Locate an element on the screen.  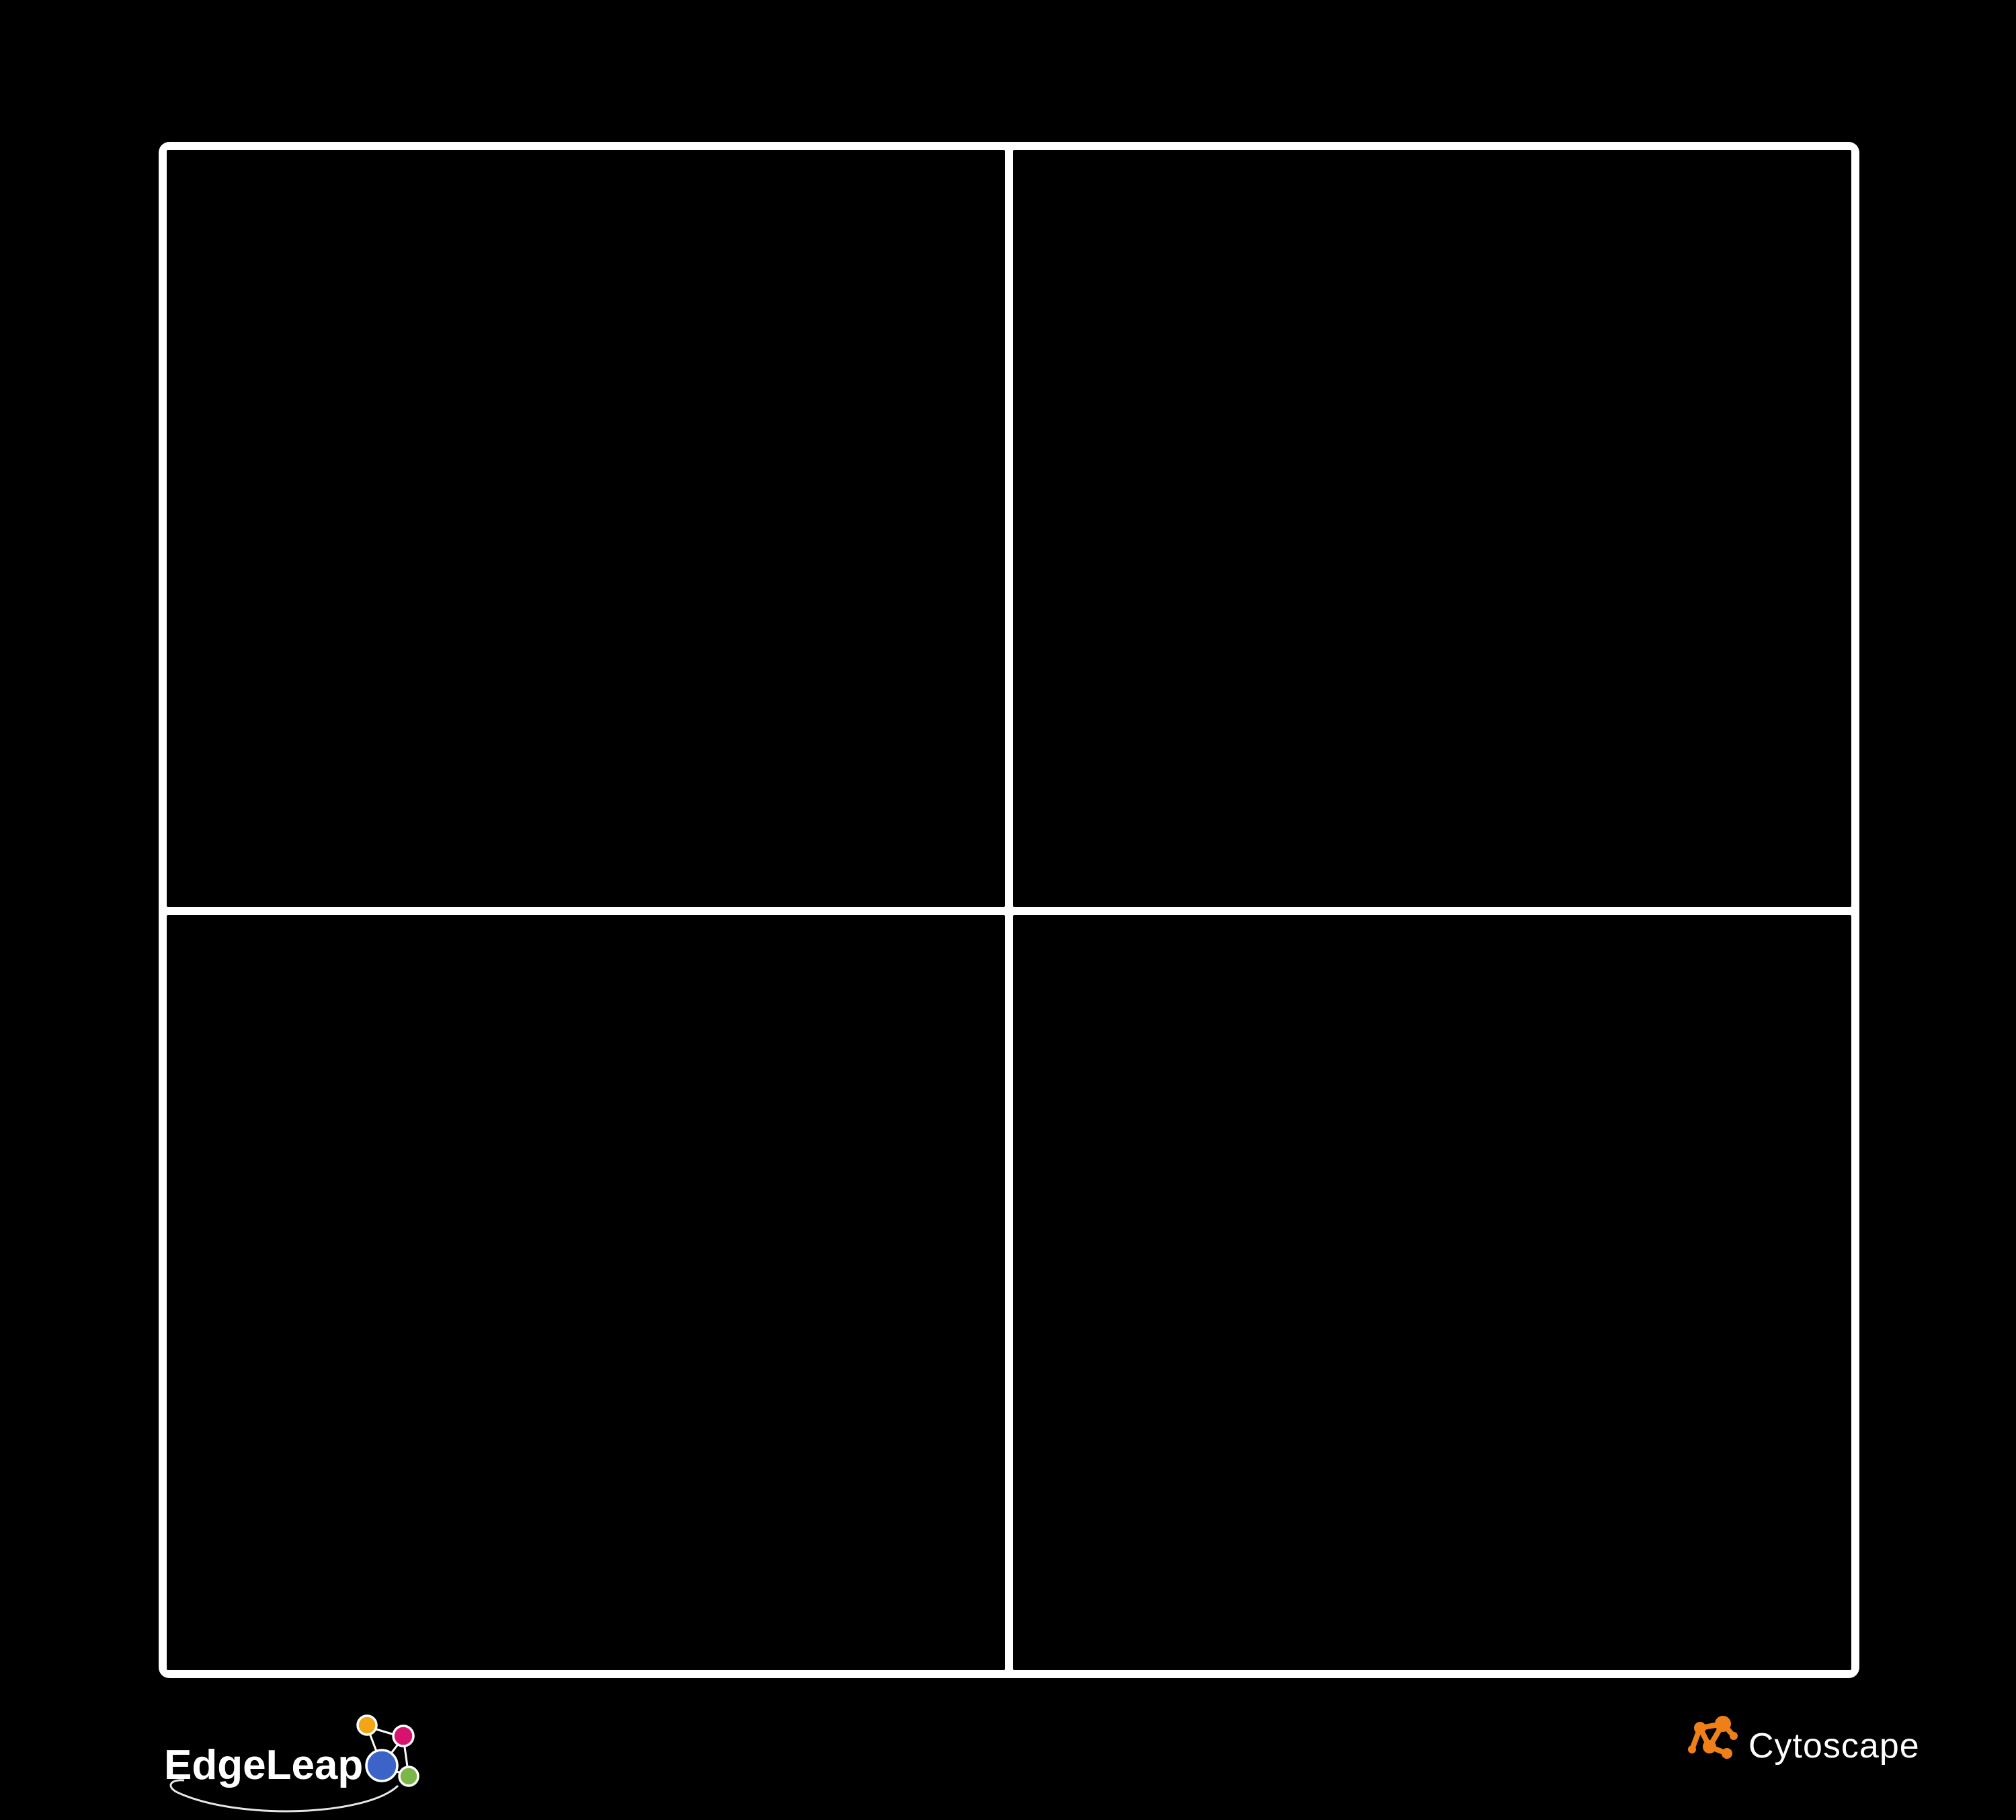
edgeleap-node-magenta is located at coordinates (403, 1736).